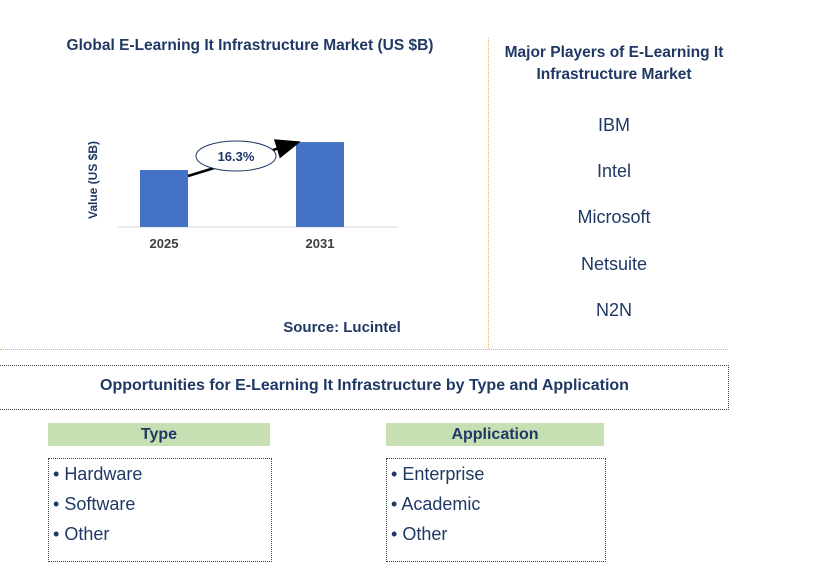 The width and height of the screenshot is (819, 582). I want to click on chart-plot: Value (US $B) 2025 2031 16.3%, so click(242, 195).